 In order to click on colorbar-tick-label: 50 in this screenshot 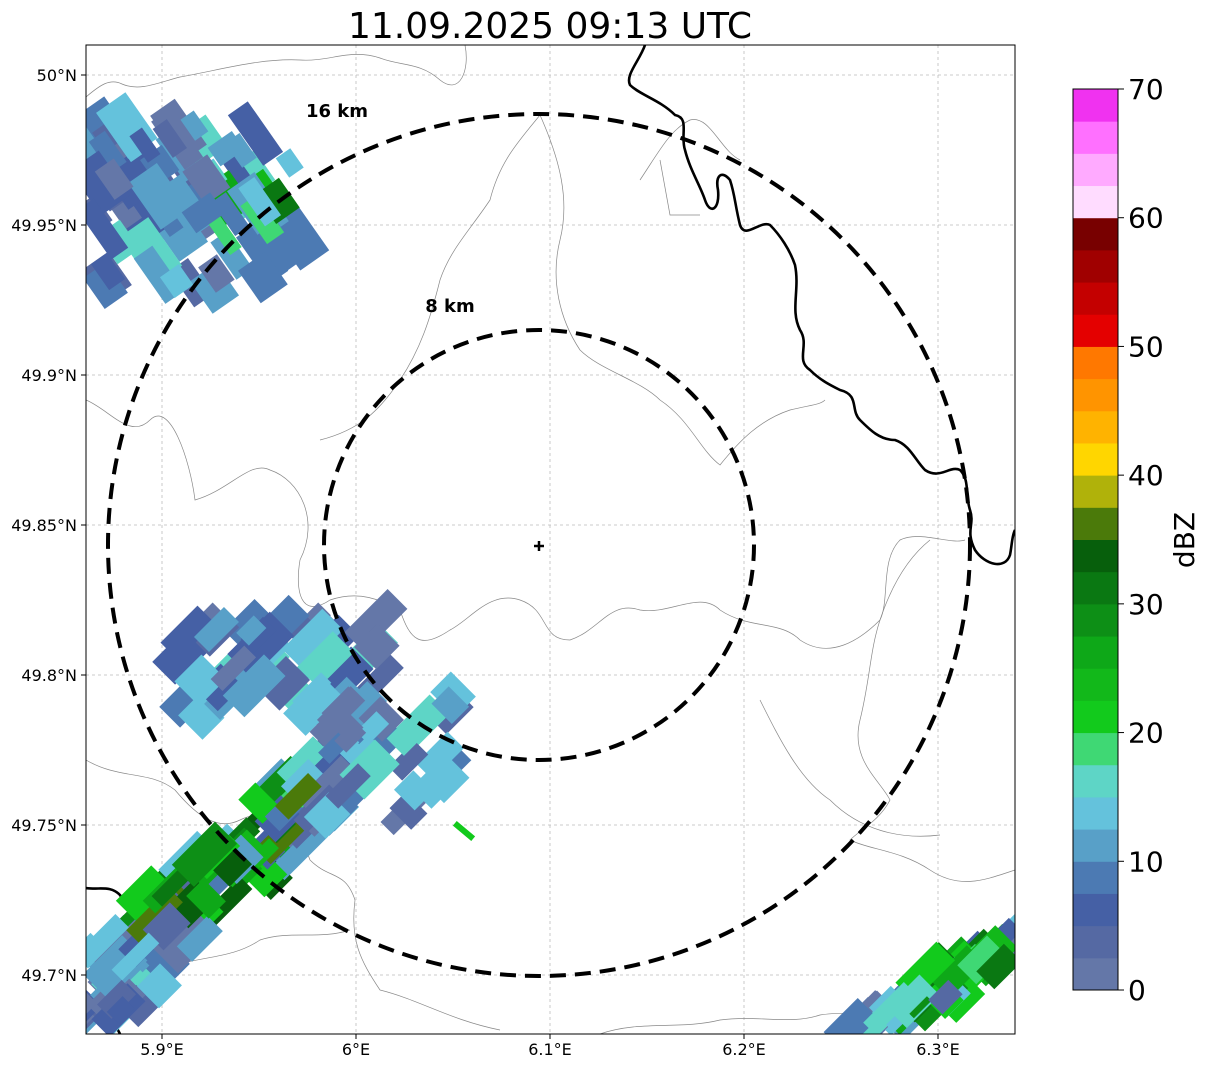, I will do `click(1146, 346)`.